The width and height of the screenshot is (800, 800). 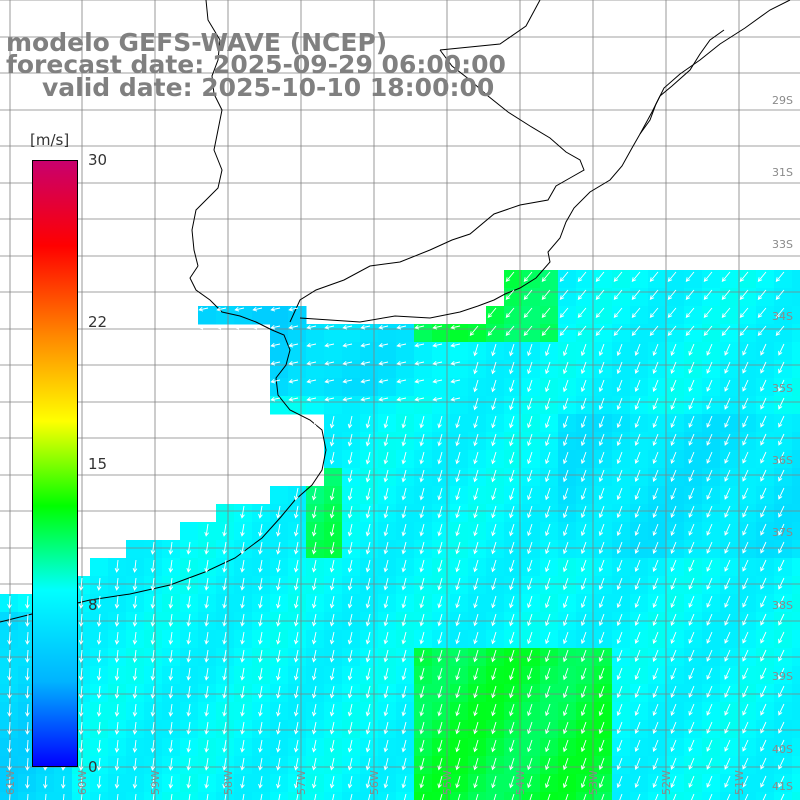 I want to click on latitude-label: 40S, so click(x=782, y=749).